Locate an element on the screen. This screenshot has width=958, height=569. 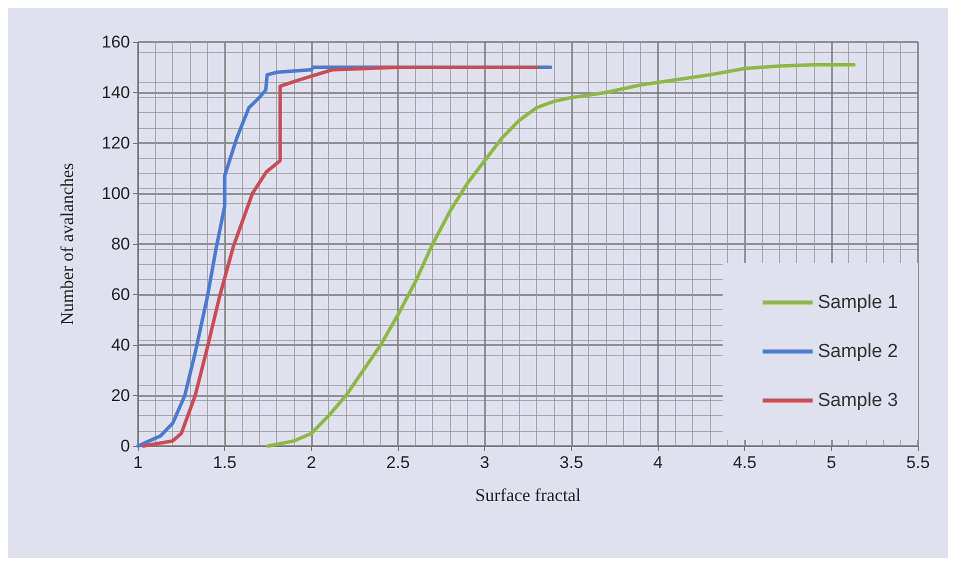
y-axis-title: Number of avalanches is located at coordinates (67, 244).